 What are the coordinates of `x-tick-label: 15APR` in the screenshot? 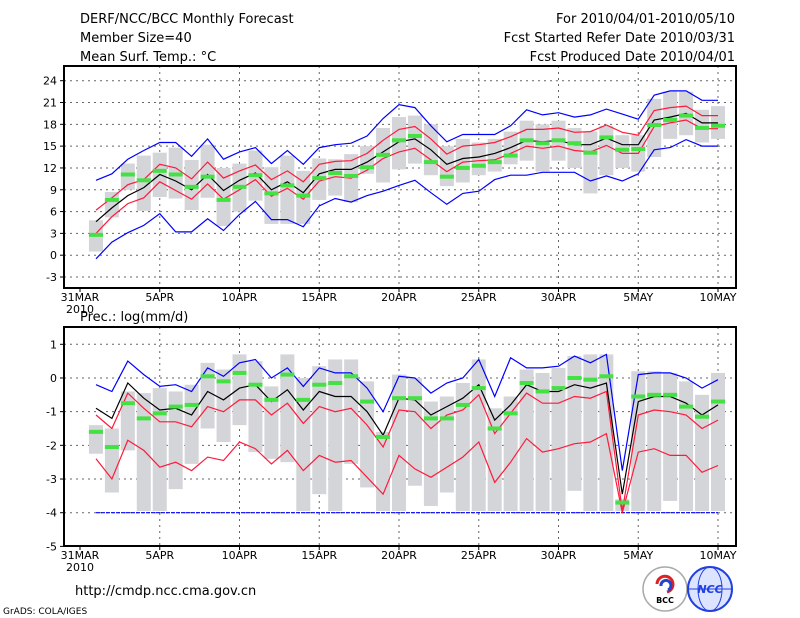 It's located at (319, 555).